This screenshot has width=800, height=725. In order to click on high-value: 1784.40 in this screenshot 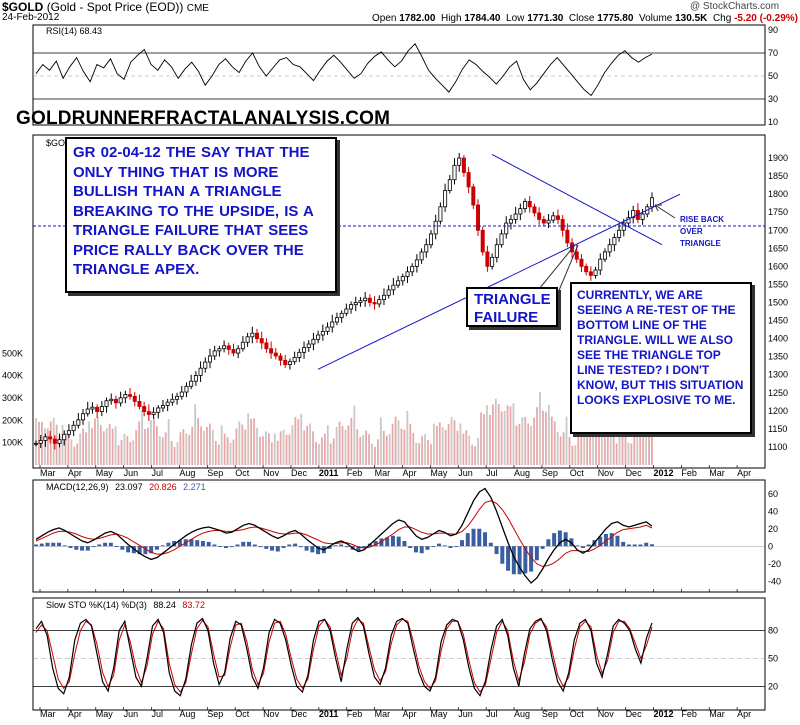, I will do `click(482, 18)`.